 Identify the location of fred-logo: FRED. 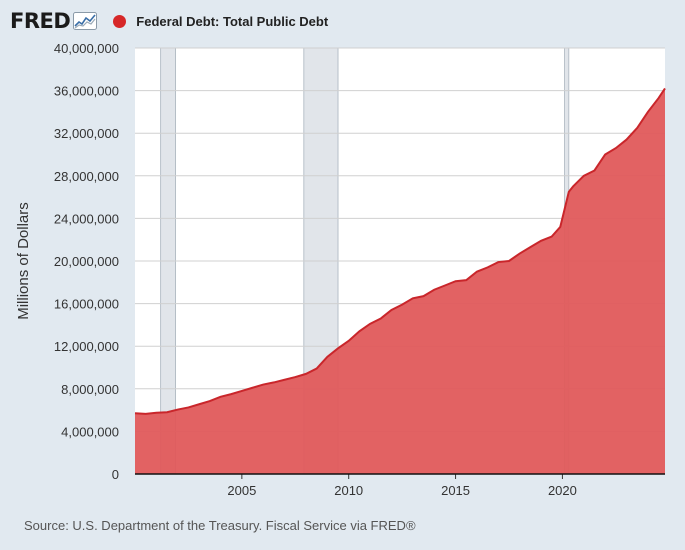
(54, 21).